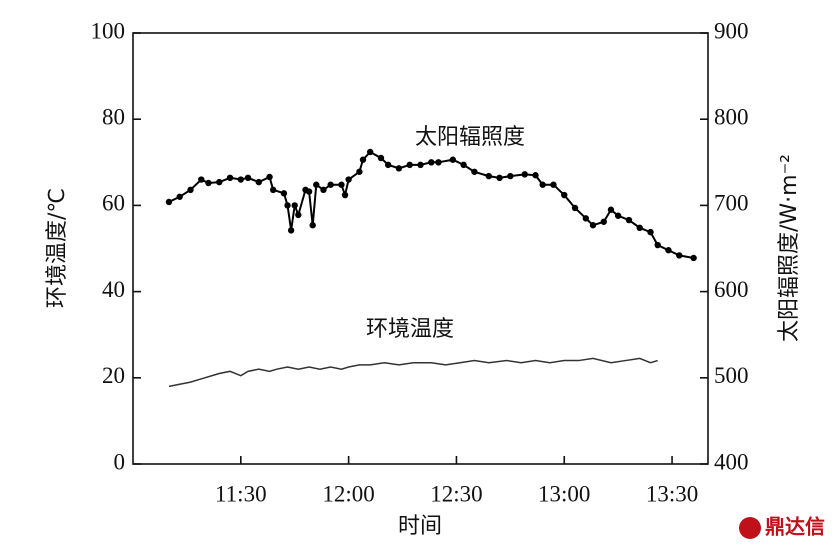 The image size is (839, 551). Describe the element at coordinates (731, 30) in the screenshot. I see `y2-tick-label: 900` at that location.